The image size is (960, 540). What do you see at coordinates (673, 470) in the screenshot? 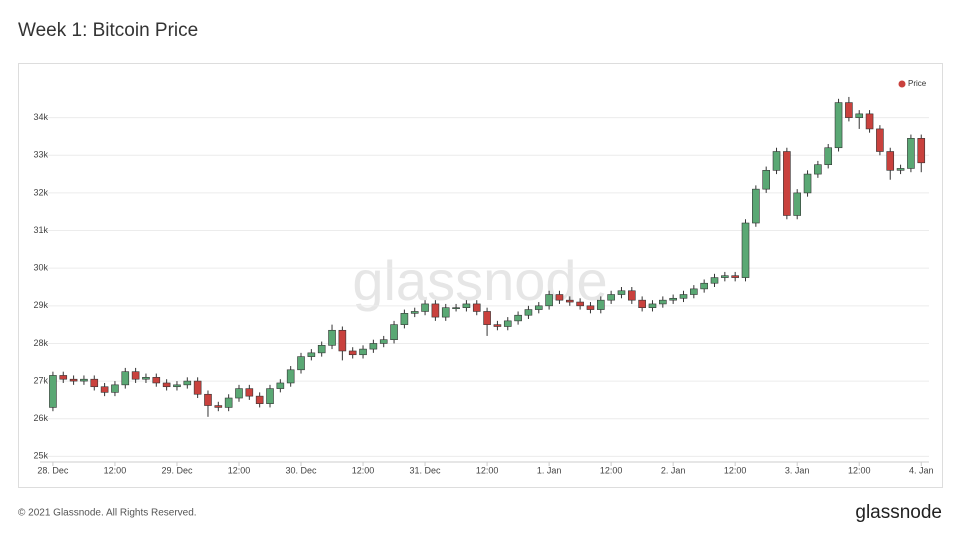
I see `x-tick-label: 2. Jan` at bounding box center [673, 470].